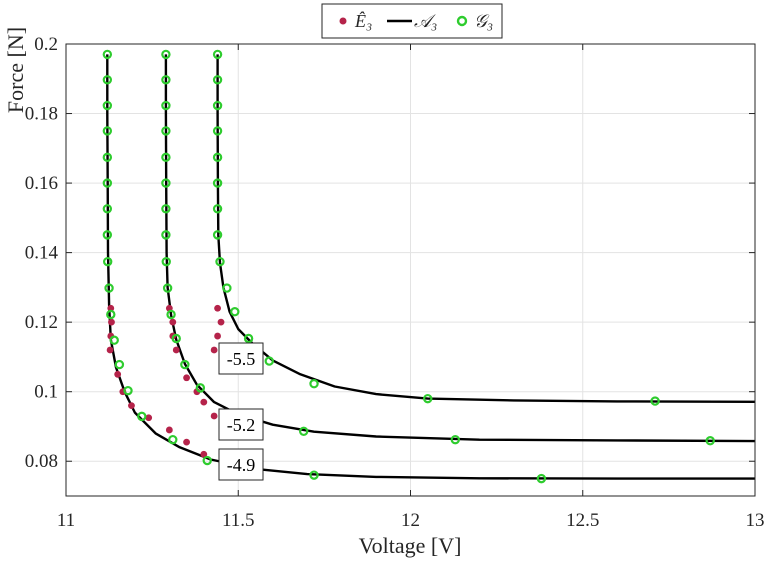 The image size is (775, 565). I want to click on legend-e-hat-label: Ê₃, so click(363, 20).